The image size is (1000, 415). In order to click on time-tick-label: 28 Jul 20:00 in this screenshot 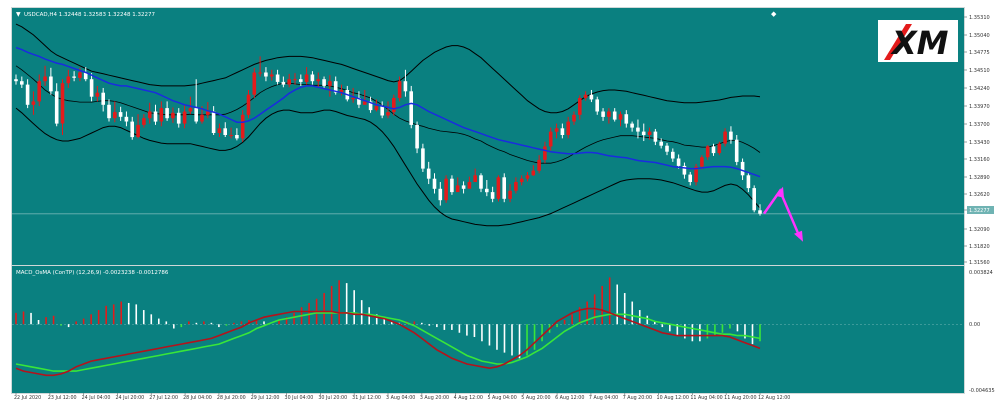, I will do `click(231, 398)`.